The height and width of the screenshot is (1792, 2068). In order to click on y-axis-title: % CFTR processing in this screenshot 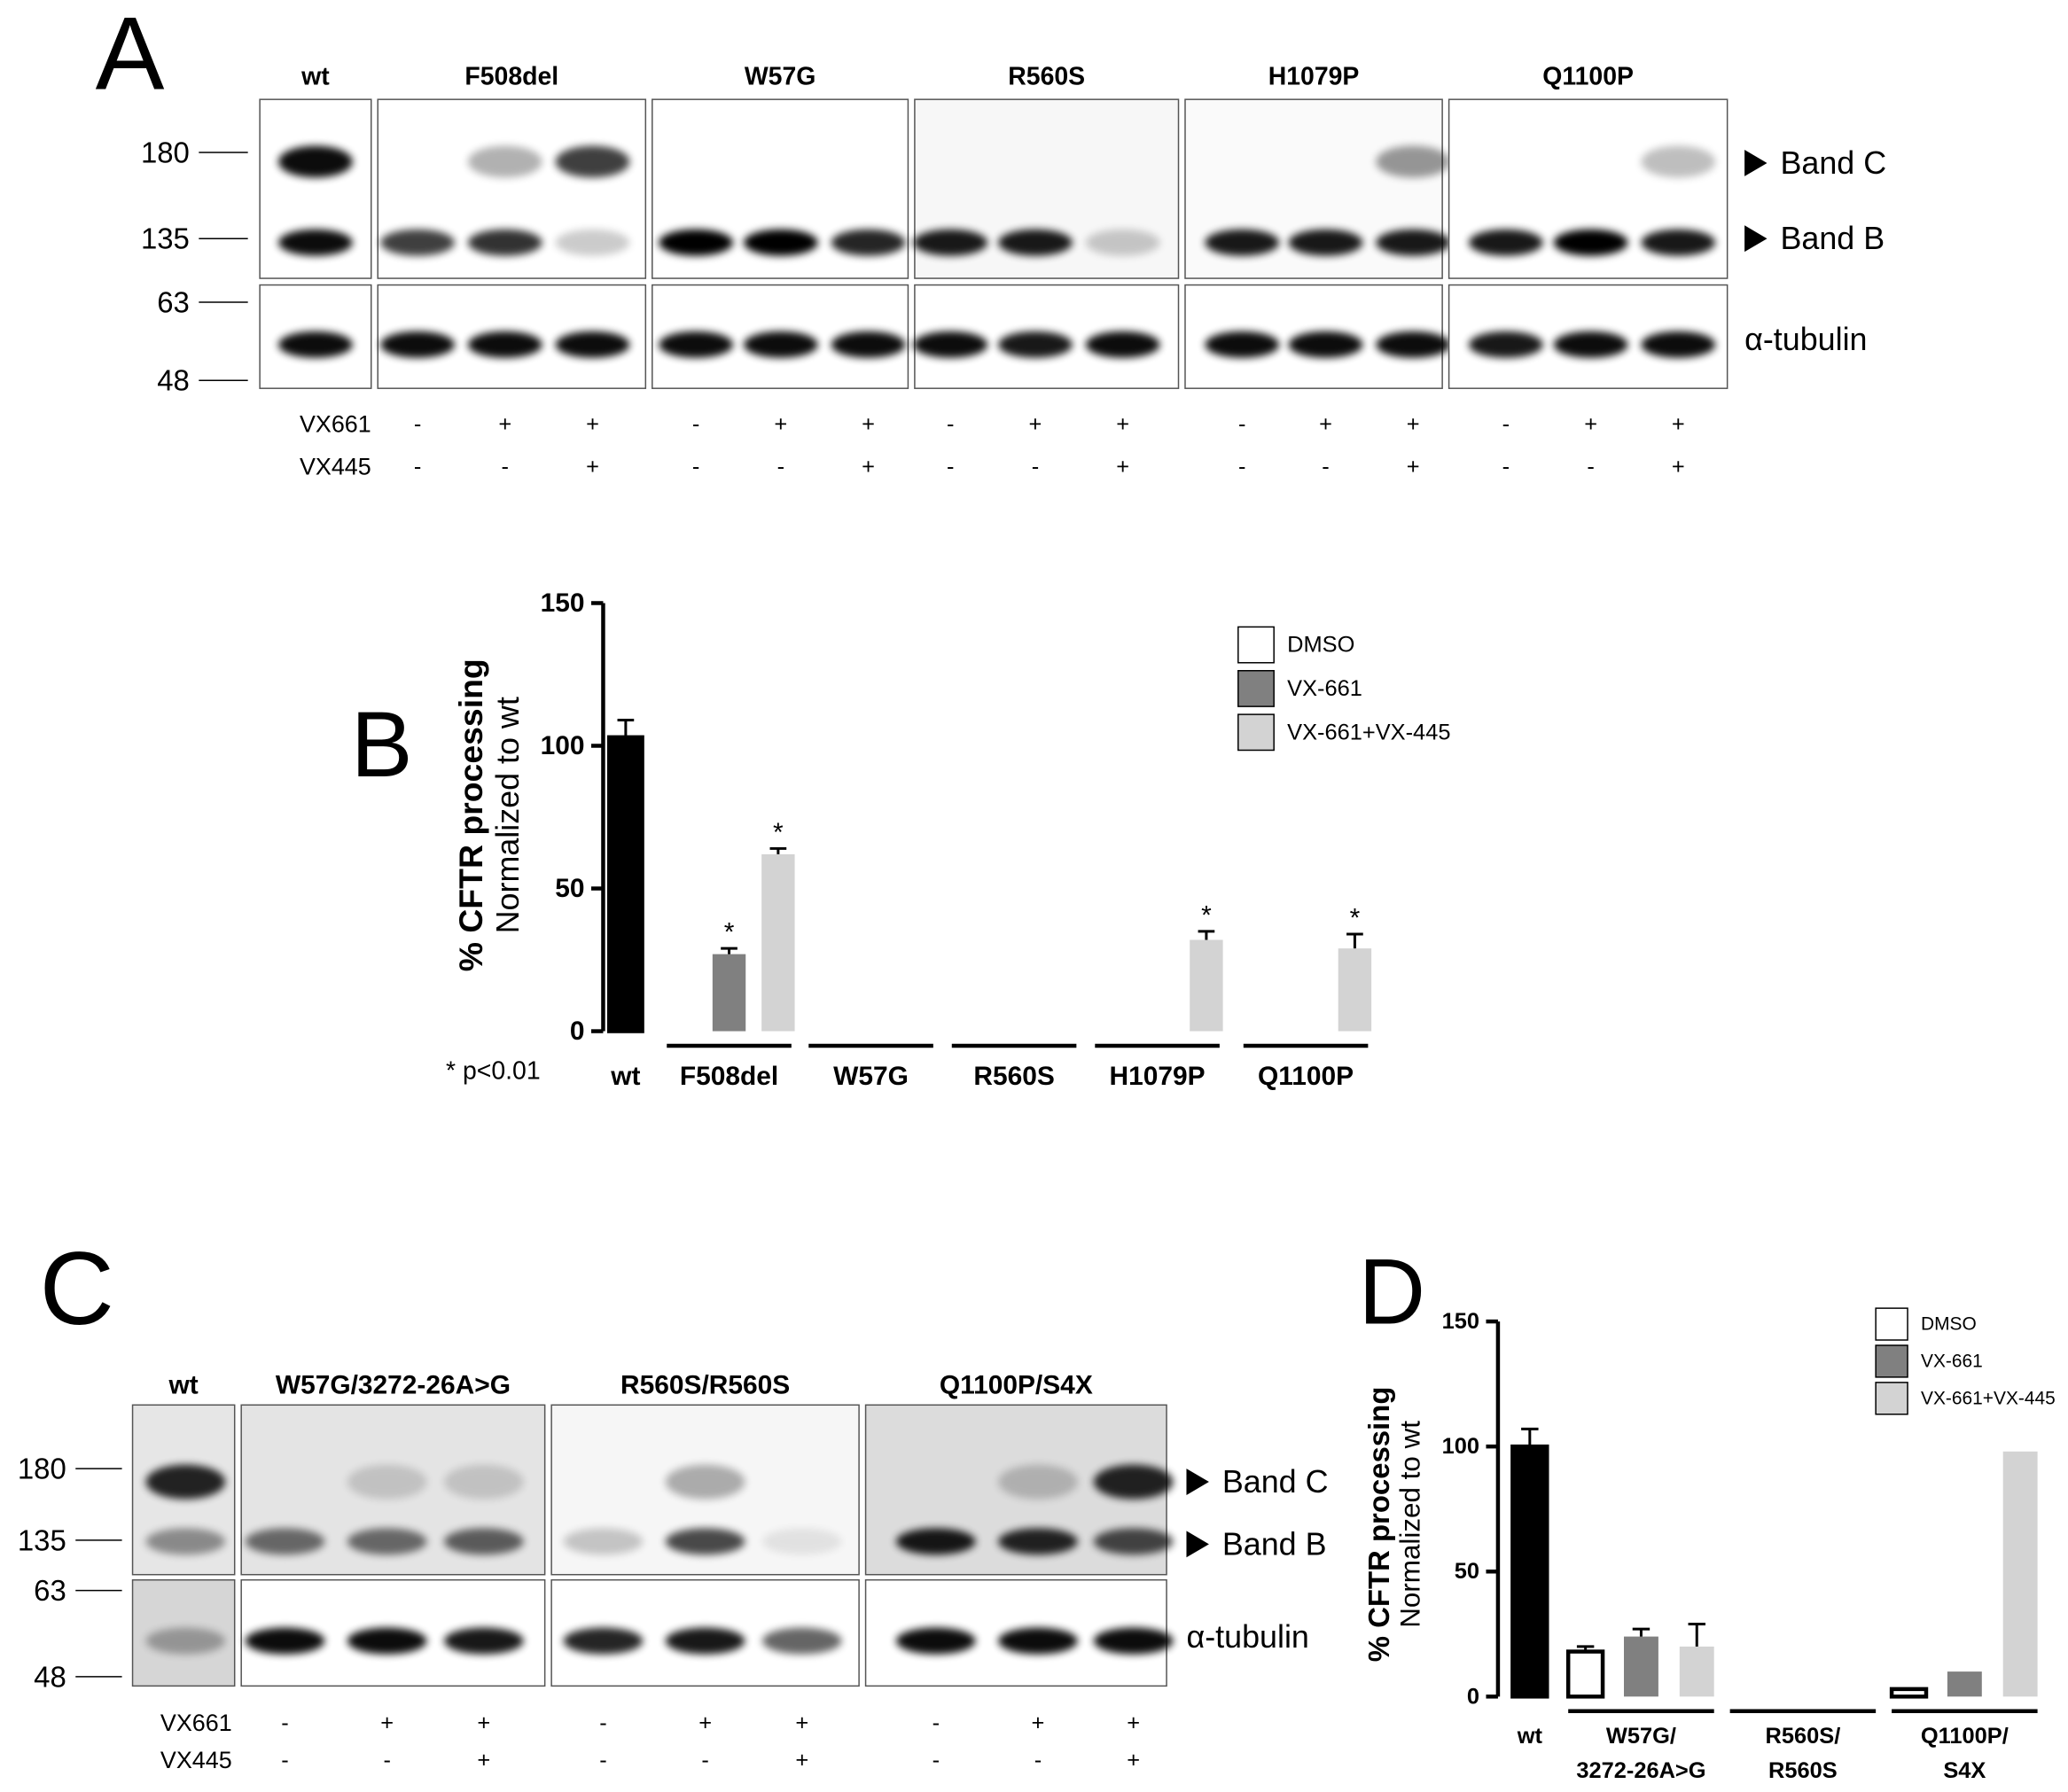, I will do `click(1379, 1525)`.